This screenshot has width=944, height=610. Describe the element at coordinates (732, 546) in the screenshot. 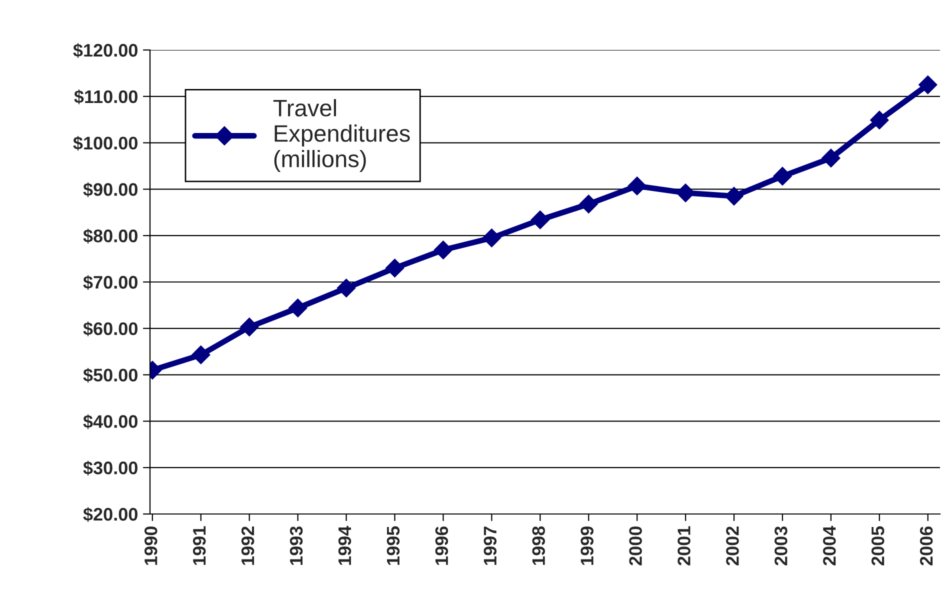

I see `x-tick-label: 2002` at that location.